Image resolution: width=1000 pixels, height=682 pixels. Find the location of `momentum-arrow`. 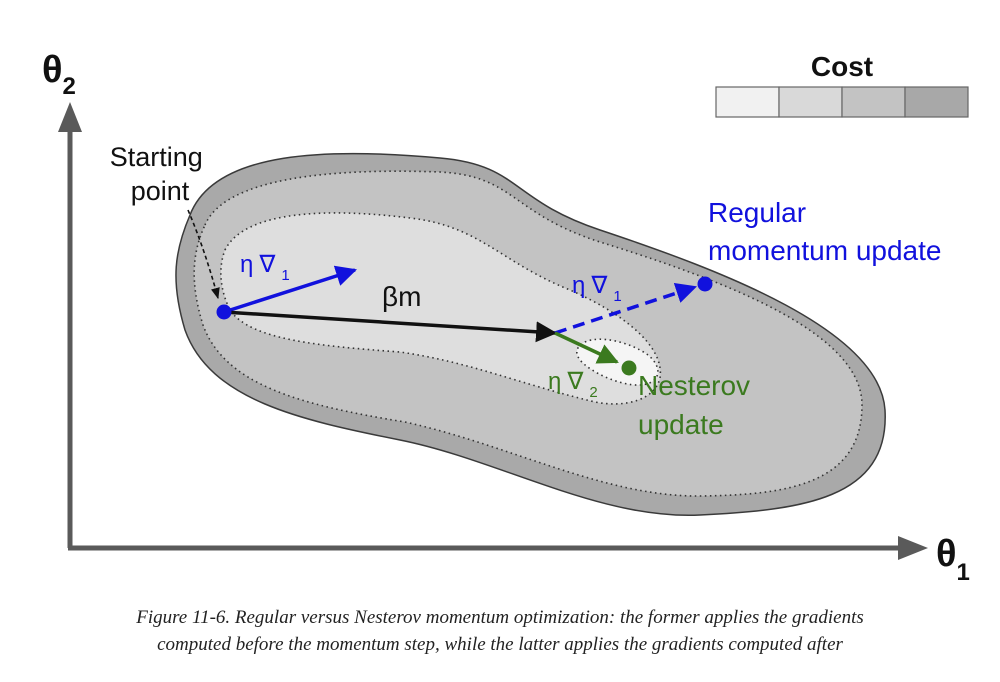

momentum-arrow is located at coordinates (390, 326).